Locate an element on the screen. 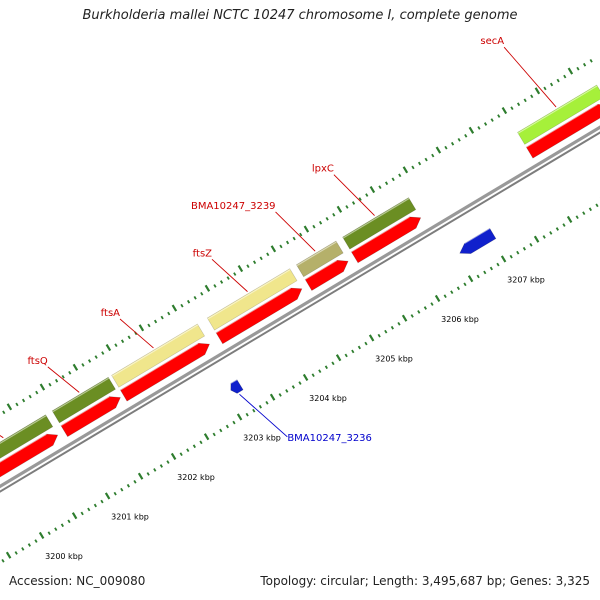 This screenshot has width=600, height=600. scale-label: 3205 kbp is located at coordinates (394, 358).